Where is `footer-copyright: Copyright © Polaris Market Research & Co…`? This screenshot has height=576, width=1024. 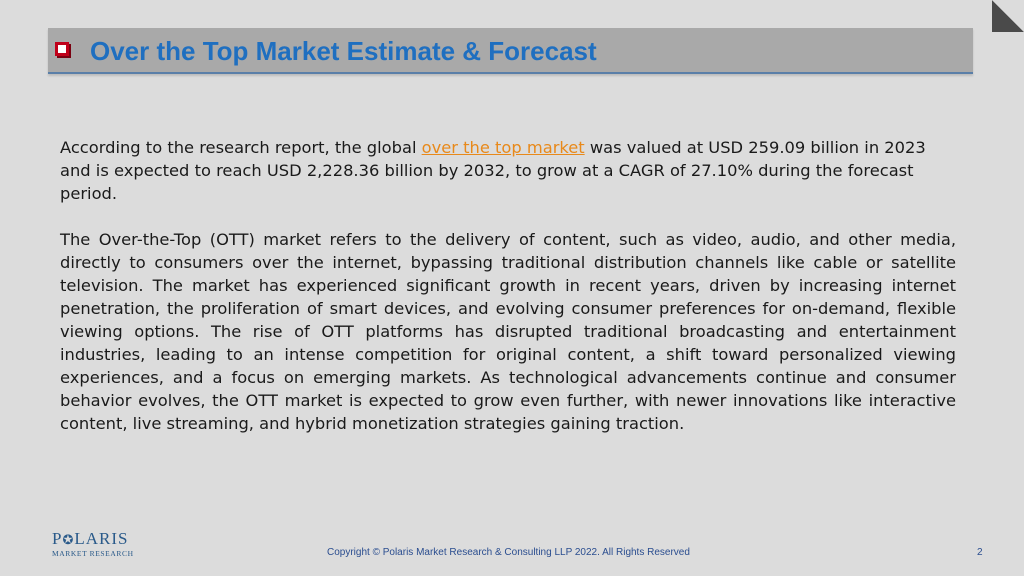
footer-copyright: Copyright © Polaris Market Research & Co… is located at coordinates (508, 552).